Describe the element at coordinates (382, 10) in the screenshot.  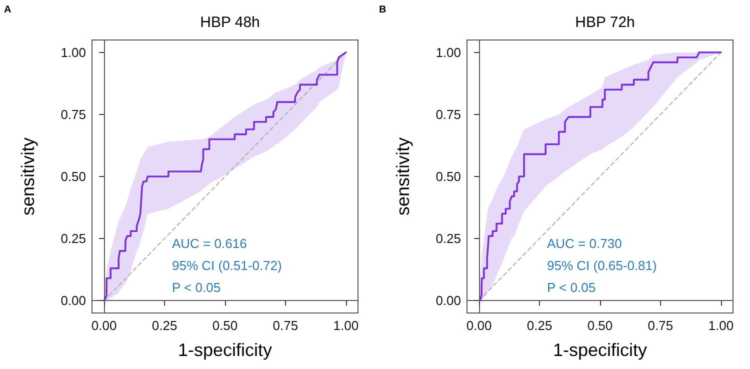
I see `text: B` at that location.